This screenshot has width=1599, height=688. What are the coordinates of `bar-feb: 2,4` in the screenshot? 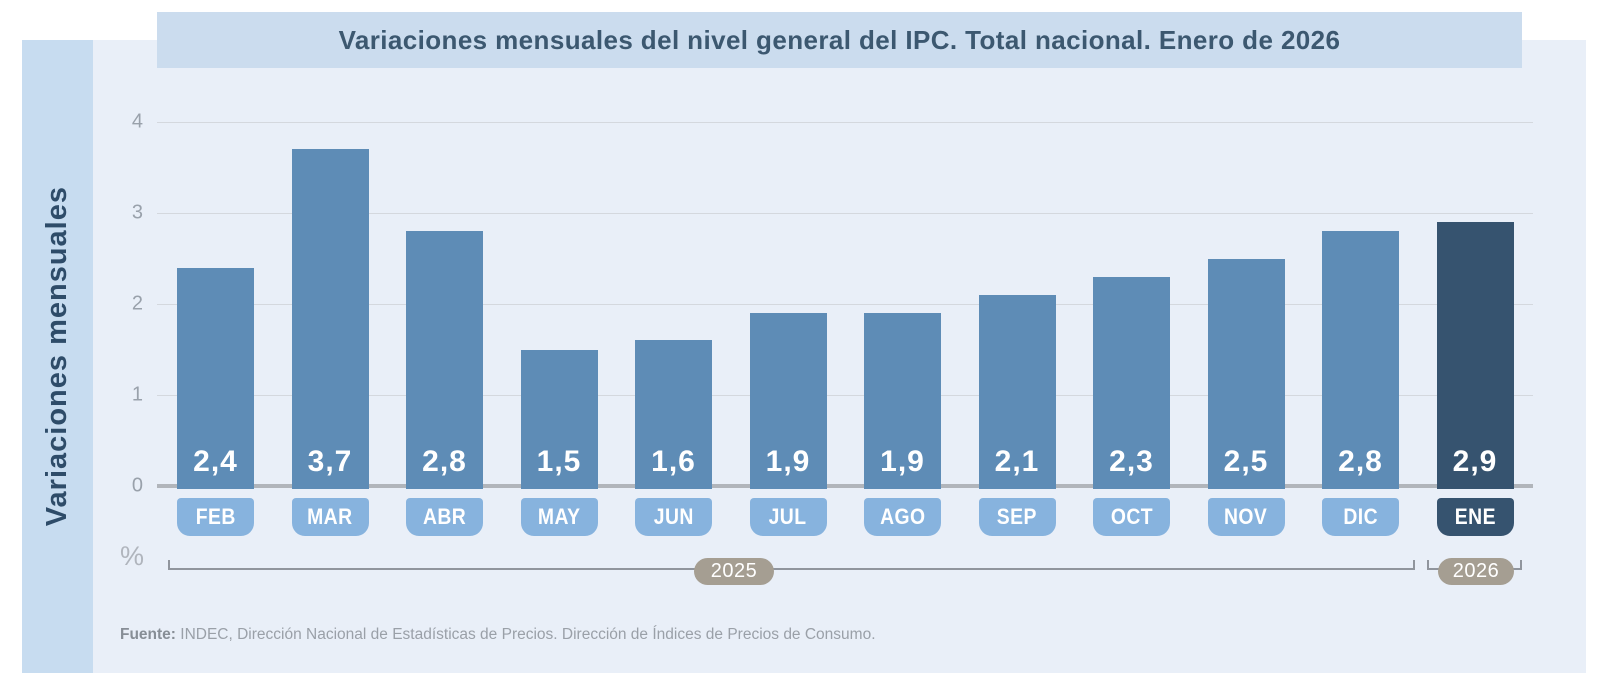 It's located at (215, 378).